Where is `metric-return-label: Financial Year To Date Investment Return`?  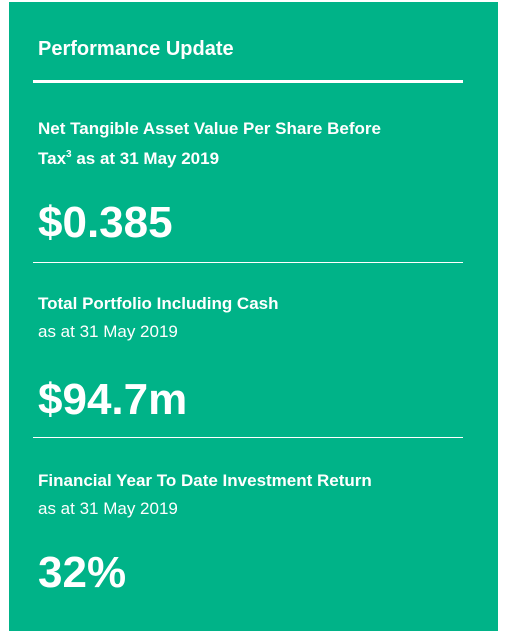
metric-return-label: Financial Year To Date Investment Return is located at coordinates (205, 480).